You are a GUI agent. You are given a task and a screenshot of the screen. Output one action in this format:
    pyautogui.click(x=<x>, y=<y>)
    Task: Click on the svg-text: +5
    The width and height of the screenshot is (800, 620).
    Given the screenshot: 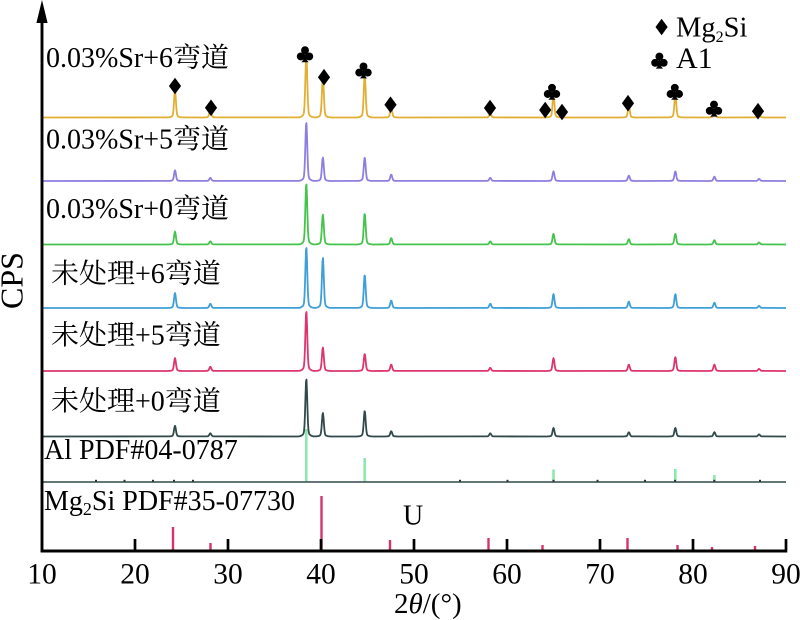 What is the action you would take?
    pyautogui.click(x=150, y=336)
    